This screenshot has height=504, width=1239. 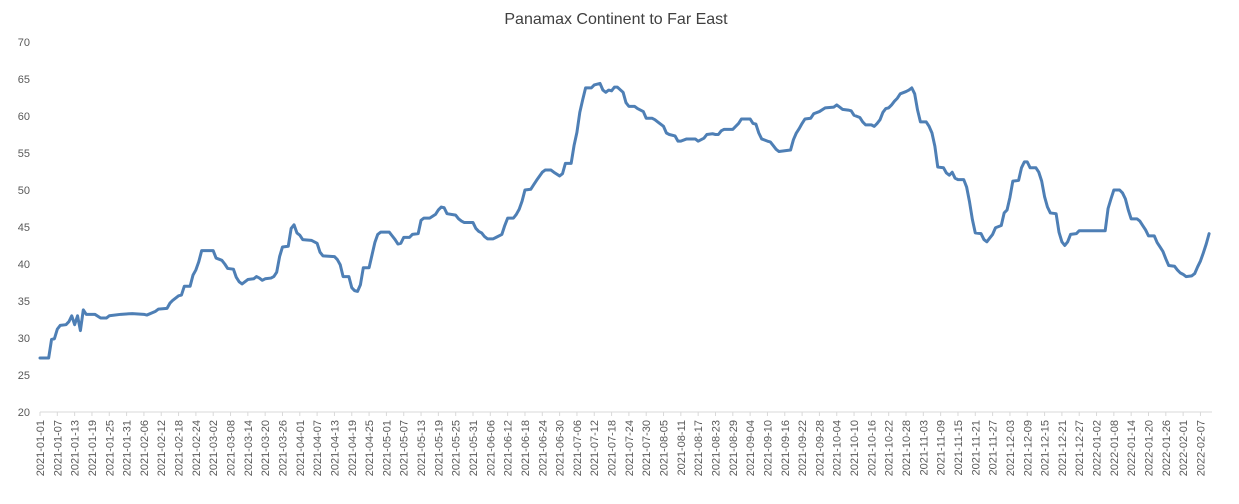 I want to click on x-tick-label: 2021-08-29, so click(x=734, y=448).